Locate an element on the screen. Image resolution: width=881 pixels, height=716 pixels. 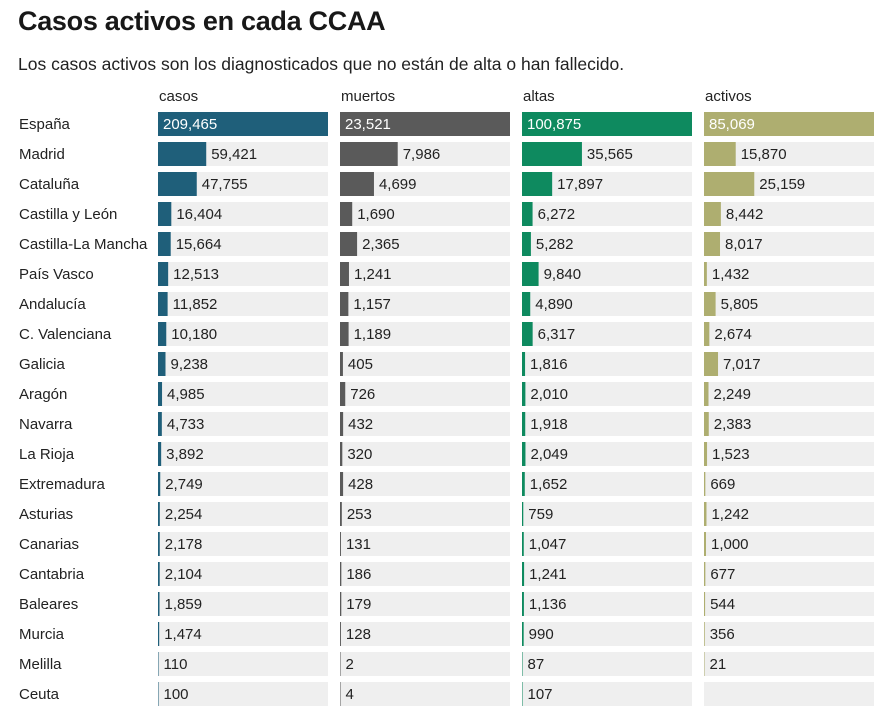
data-label-activos: 85,069 is located at coordinates (732, 124).